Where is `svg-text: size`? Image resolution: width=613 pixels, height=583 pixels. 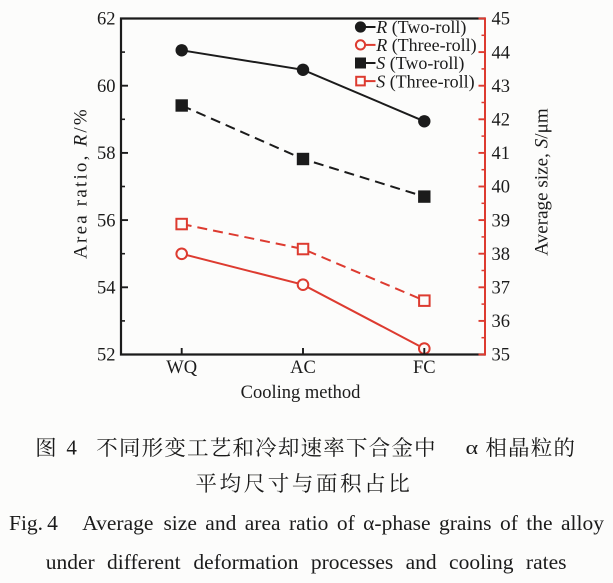 svg-text: size is located at coordinates (179, 523).